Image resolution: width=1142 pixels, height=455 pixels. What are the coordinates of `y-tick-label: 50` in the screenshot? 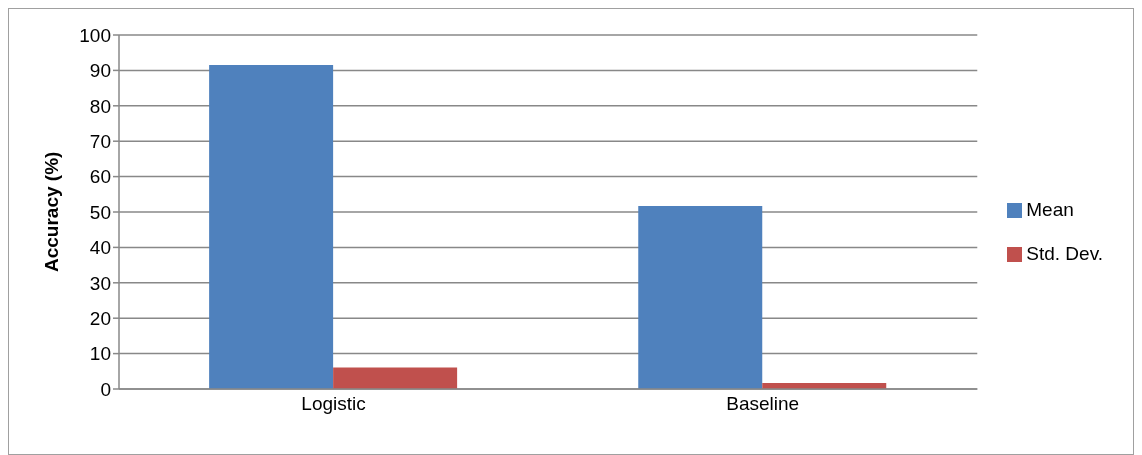 It's located at (100, 212).